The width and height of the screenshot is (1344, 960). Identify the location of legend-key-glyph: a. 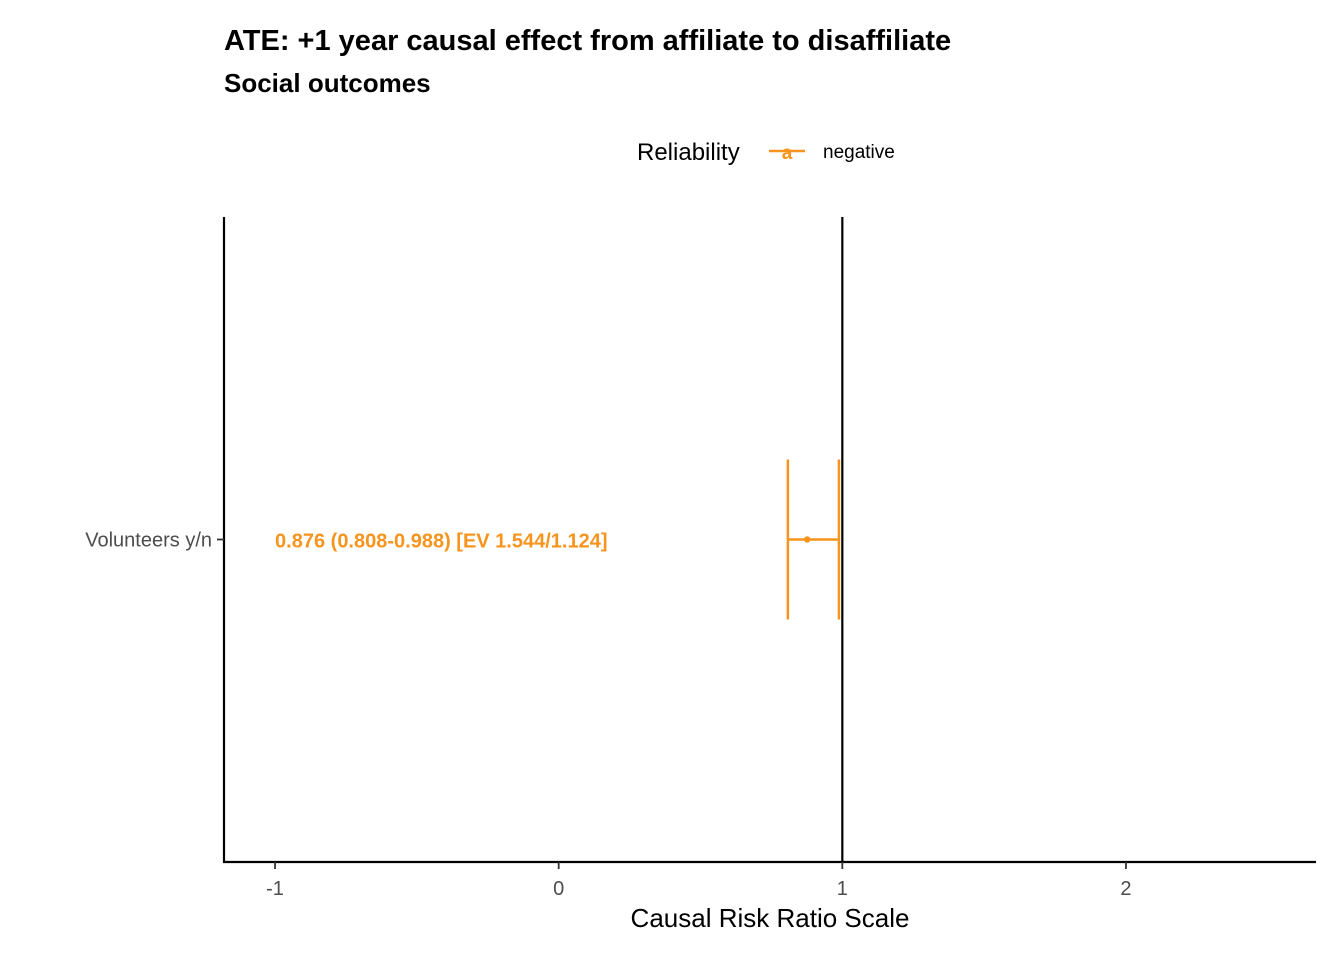
(787, 153).